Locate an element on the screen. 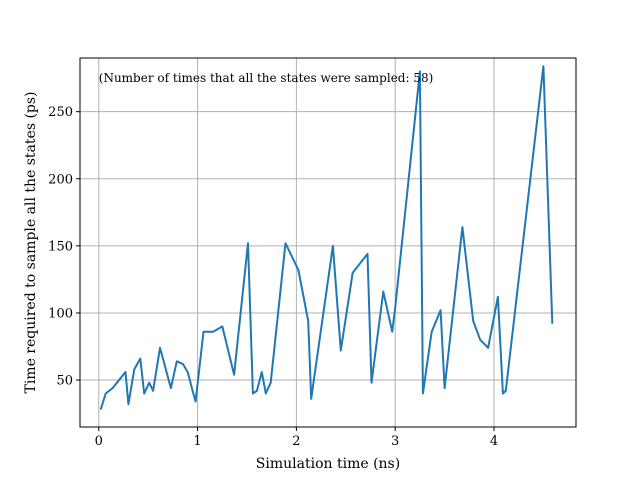  y-tick-label: 150 is located at coordinates (60, 246).